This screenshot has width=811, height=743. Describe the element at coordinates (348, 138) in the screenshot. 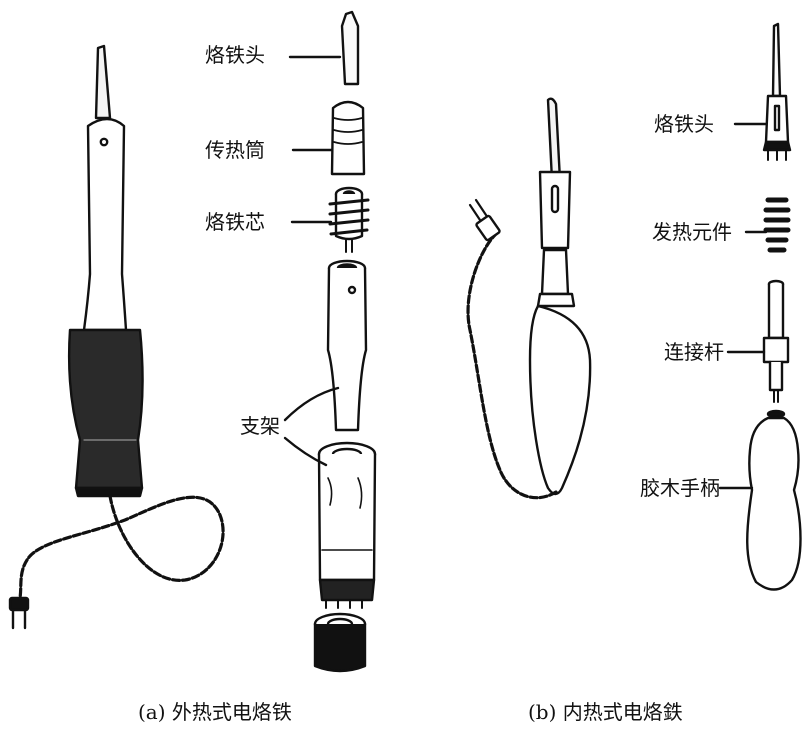

I see `heat-tube-part` at that location.